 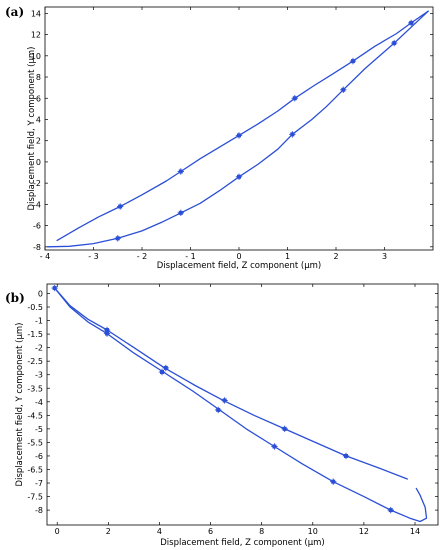 What do you see at coordinates (190, 256) in the screenshot?
I see `x-tick-label: - 1` at bounding box center [190, 256].